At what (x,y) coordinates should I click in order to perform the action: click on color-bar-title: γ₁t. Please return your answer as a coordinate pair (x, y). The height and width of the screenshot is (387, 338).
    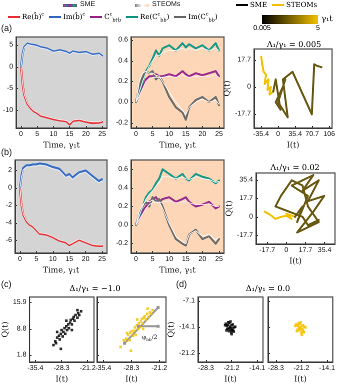
    Looking at the image, I should click on (327, 18).